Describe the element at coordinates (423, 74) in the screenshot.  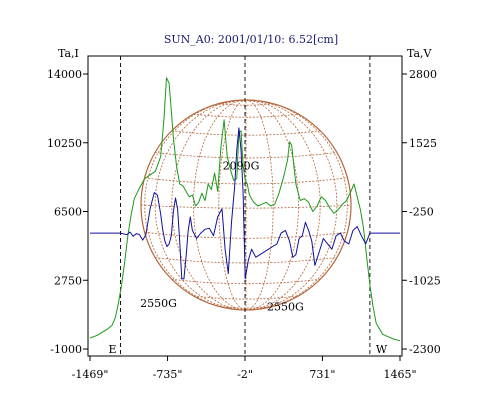
I see `right-y-tick-label: 2800` at that location.